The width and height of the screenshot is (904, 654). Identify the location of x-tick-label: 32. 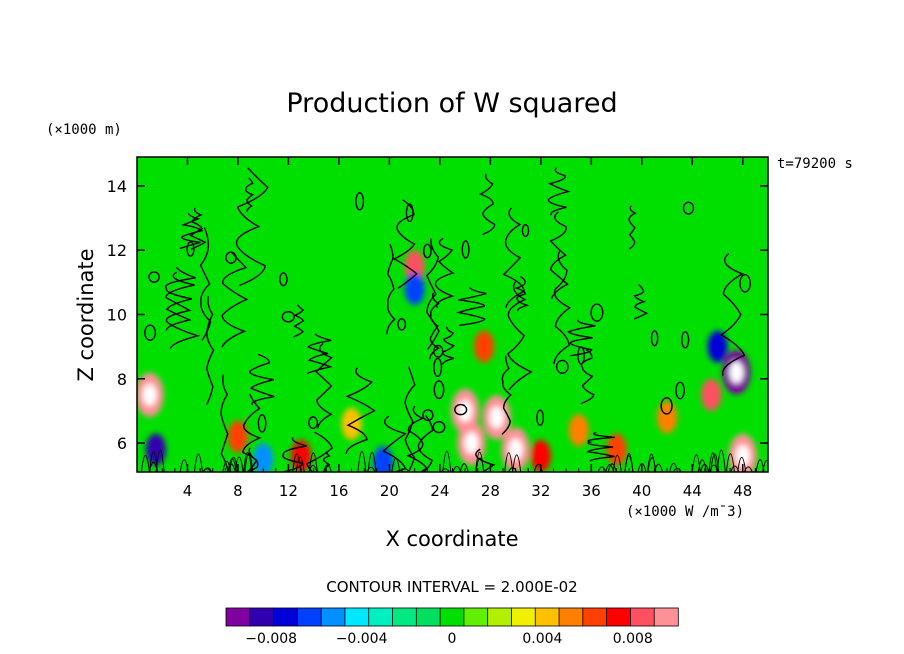
(540, 491).